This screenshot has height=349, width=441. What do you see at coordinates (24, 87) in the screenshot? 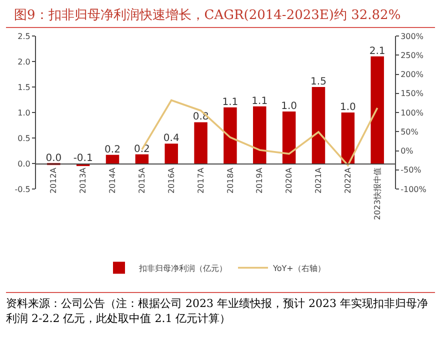
I see `y-tick-label: 1.5` at bounding box center [24, 87].